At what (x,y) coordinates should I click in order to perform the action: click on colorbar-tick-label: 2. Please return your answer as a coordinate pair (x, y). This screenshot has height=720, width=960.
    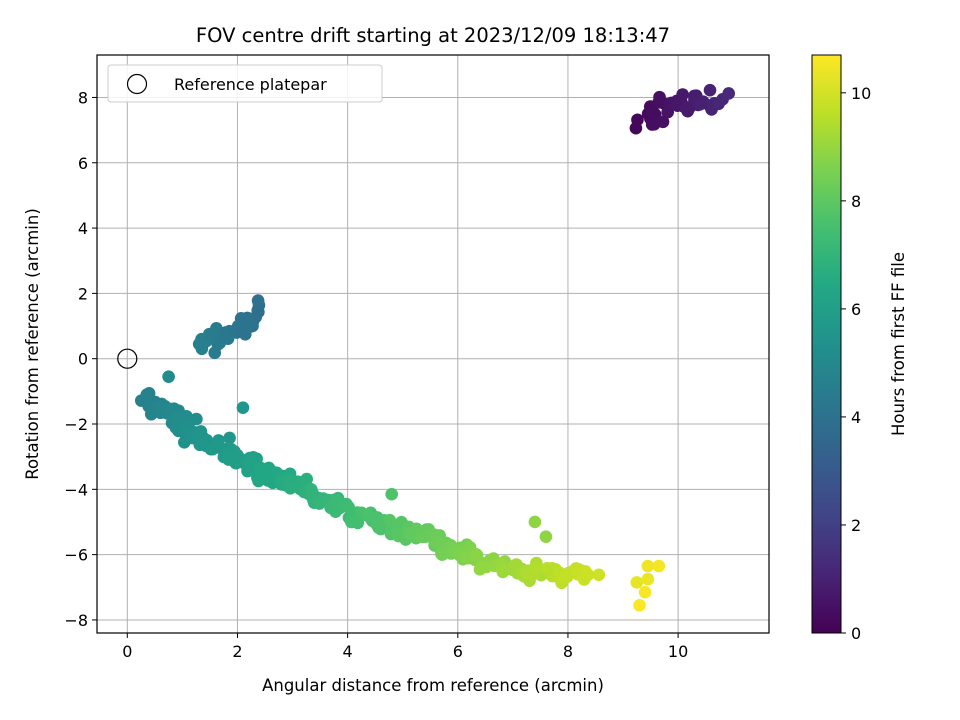
    Looking at the image, I should click on (856, 525).